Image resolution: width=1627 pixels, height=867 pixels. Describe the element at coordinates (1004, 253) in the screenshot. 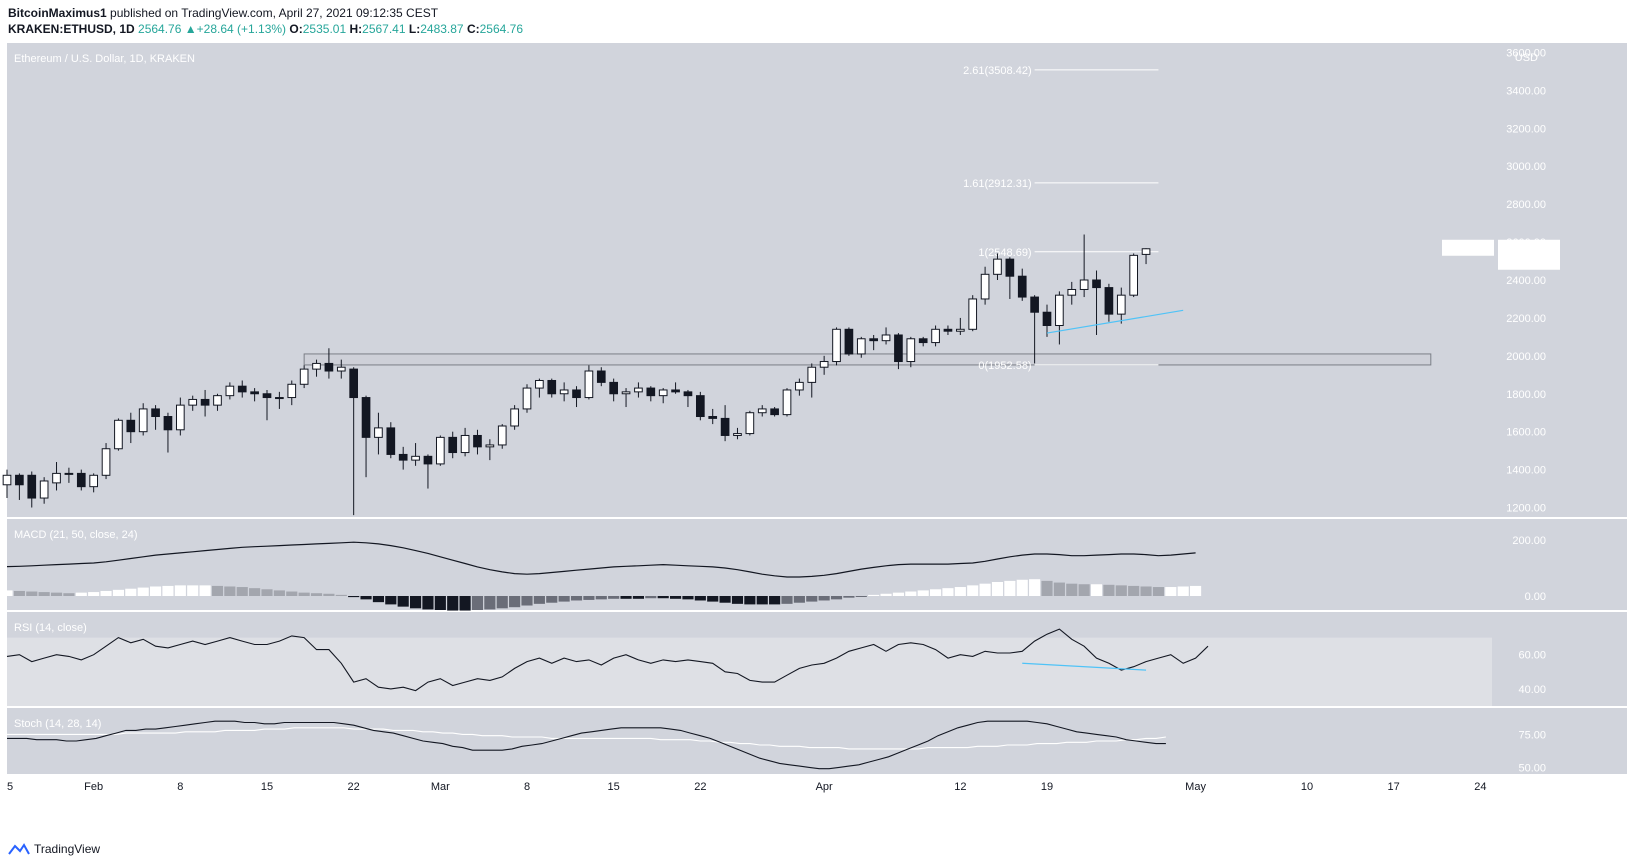

I see `fib-level-label: 1(2548.69)` at that location.